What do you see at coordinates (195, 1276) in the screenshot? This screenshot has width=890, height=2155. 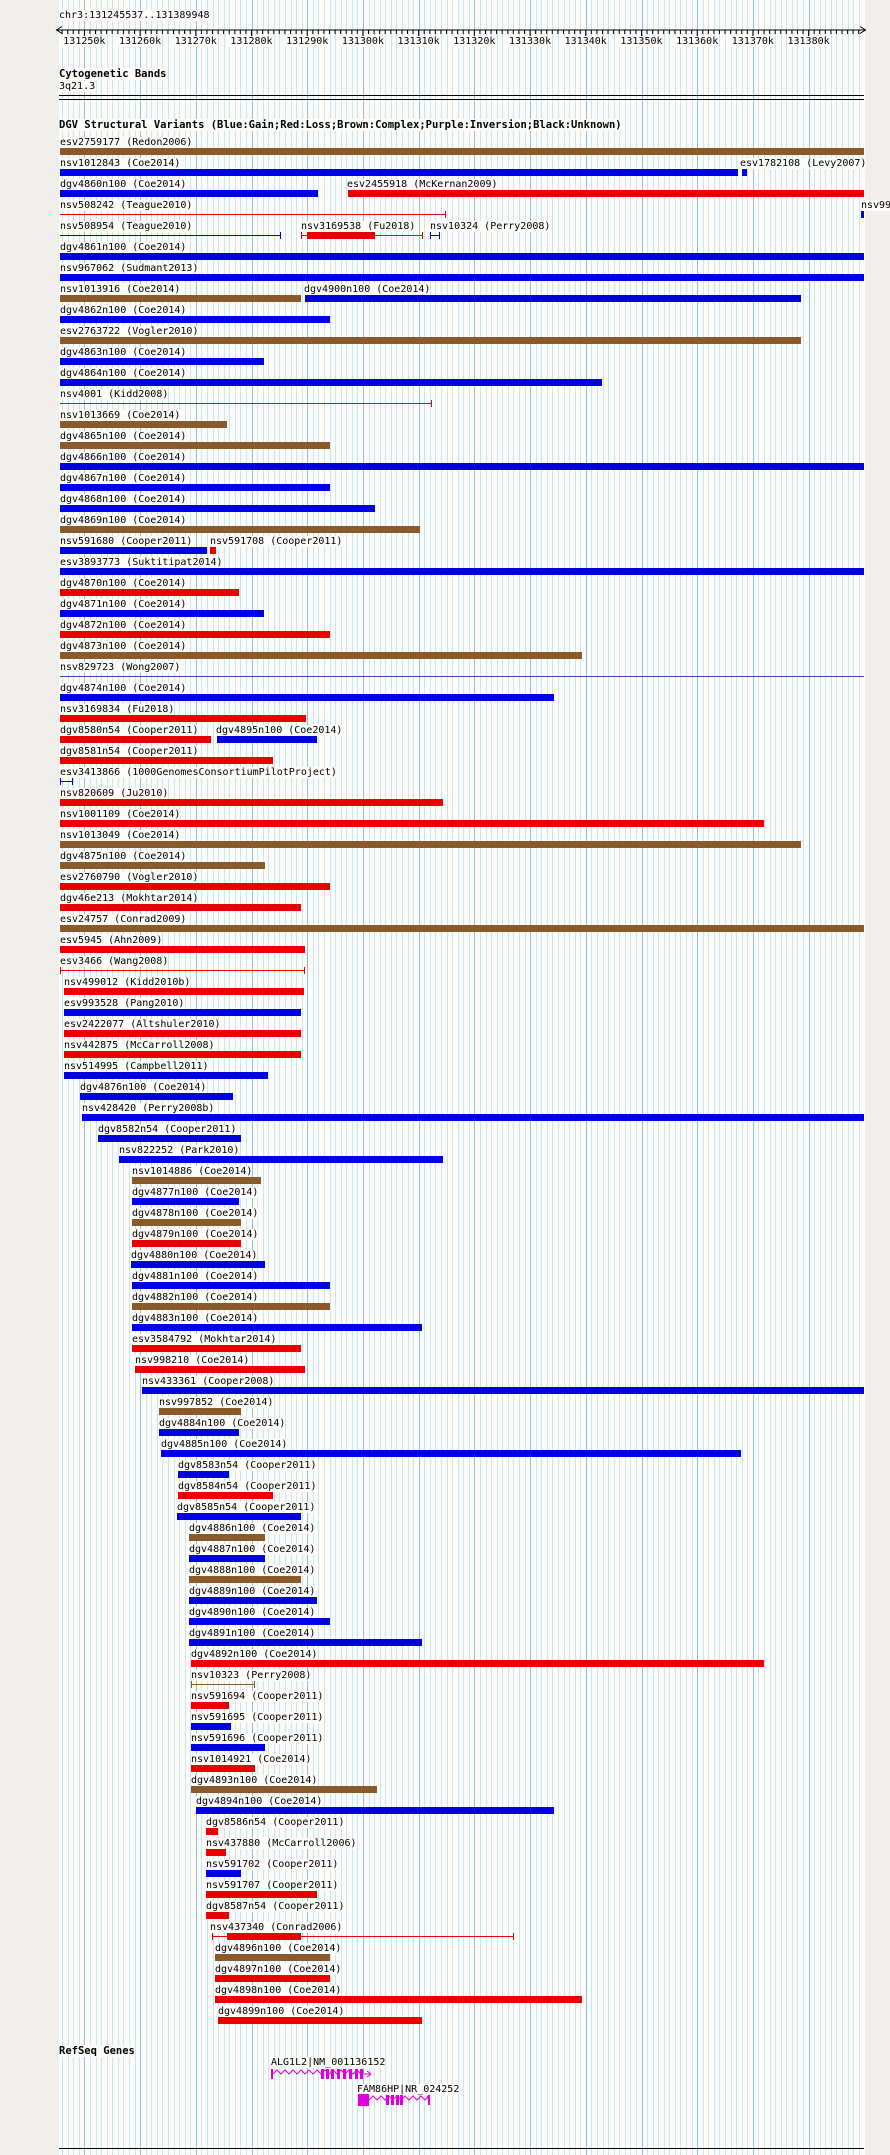 I see `variant-label: dgv4881n100 (Coe2014)` at bounding box center [195, 1276].